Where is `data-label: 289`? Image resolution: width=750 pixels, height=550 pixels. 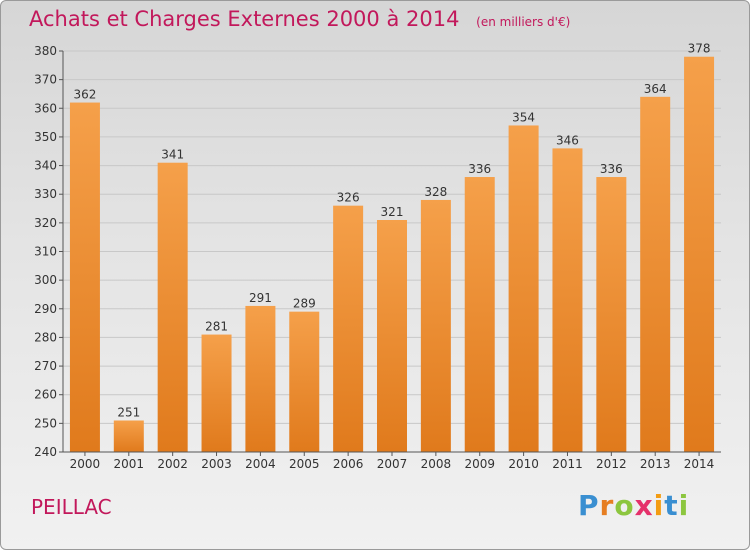 data-label: 289 is located at coordinates (304, 304).